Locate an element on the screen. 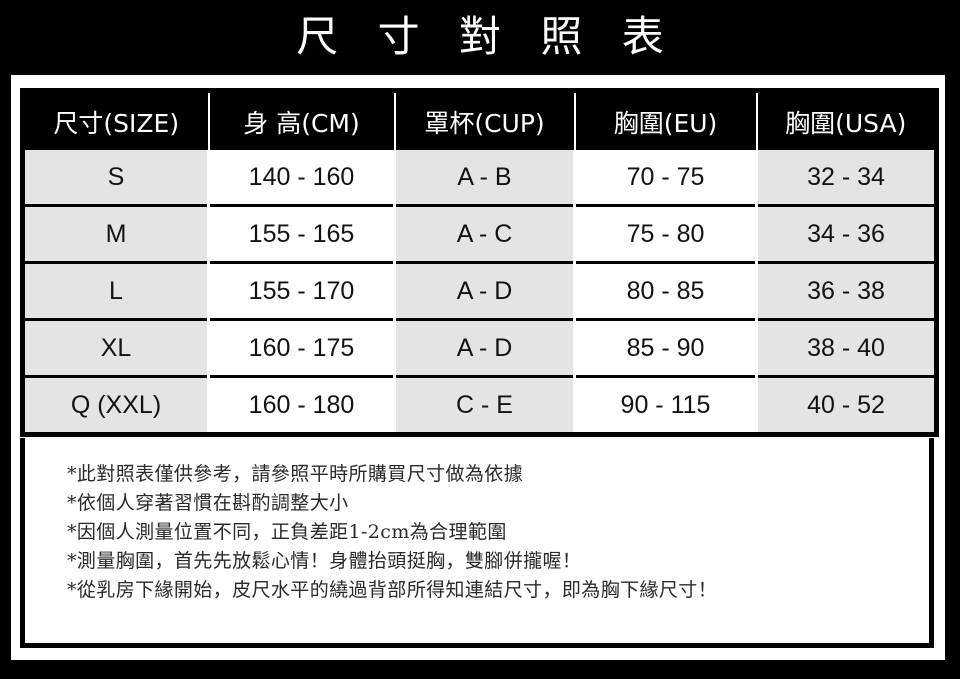  note-line: *測量胸圍，首先先放鬆心情！身體抬頭挺胸，雙腳併攏喔！ is located at coordinates (324, 561).